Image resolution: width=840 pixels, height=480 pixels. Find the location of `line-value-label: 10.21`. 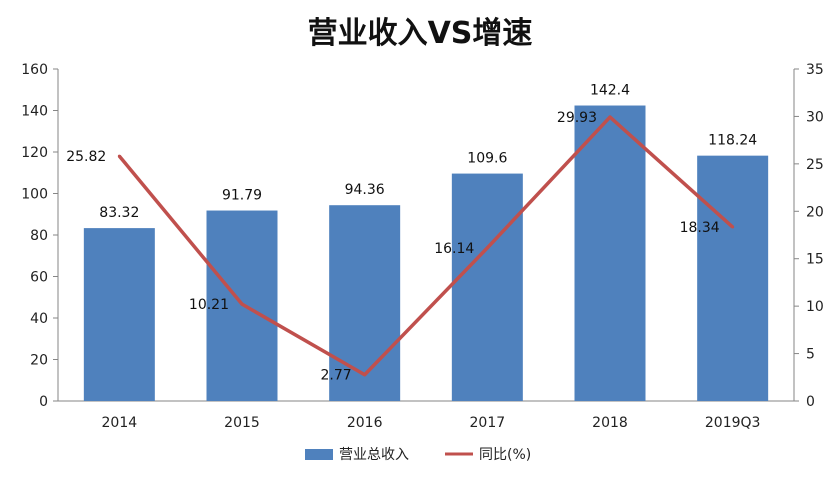

line-value-label: 10.21 is located at coordinates (209, 305).